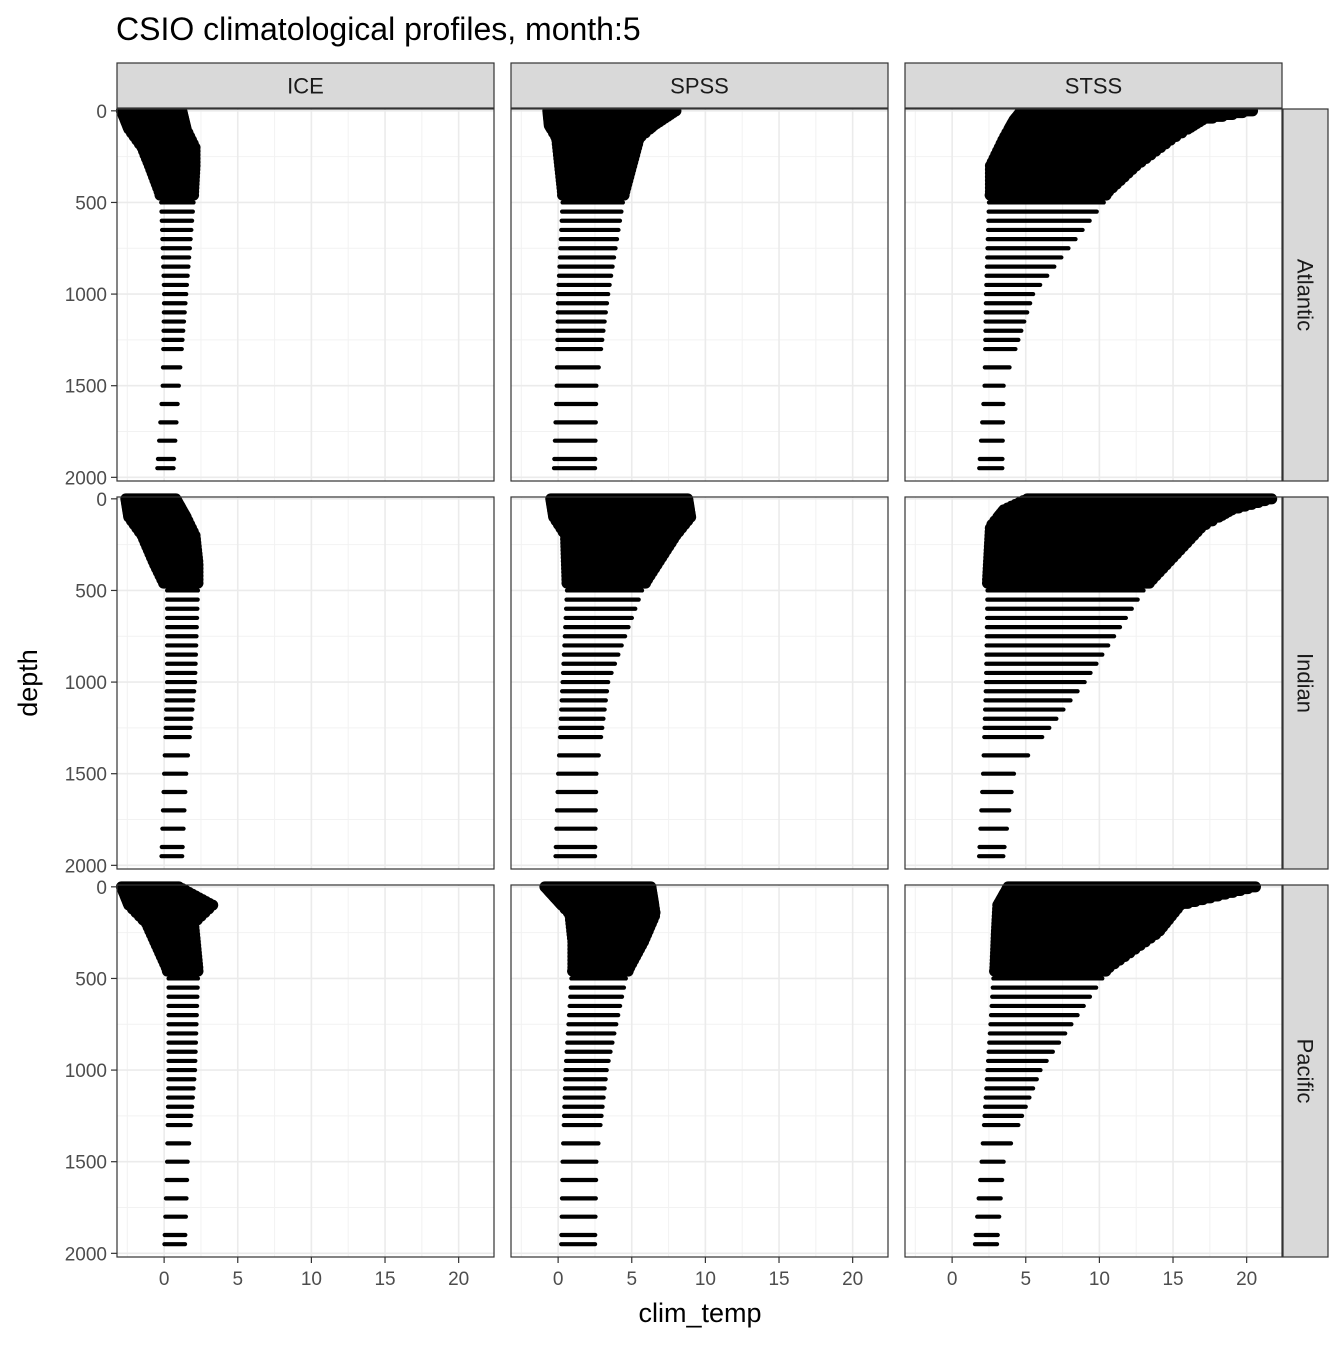  I want to click on facet-strip-spss: SPSS, so click(699, 85).